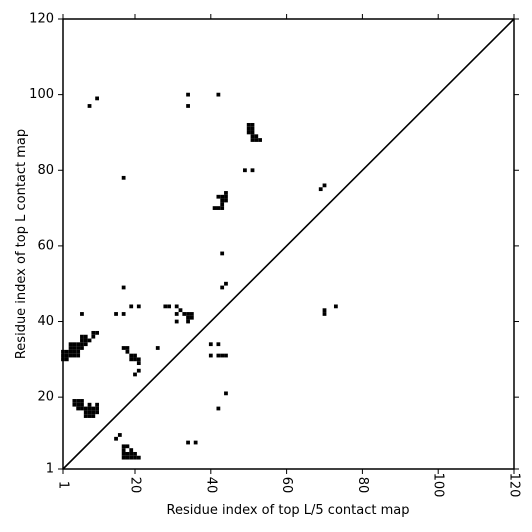  Describe the element at coordinates (45, 321) in the screenshot. I see `y-tick-label: 40` at that location.